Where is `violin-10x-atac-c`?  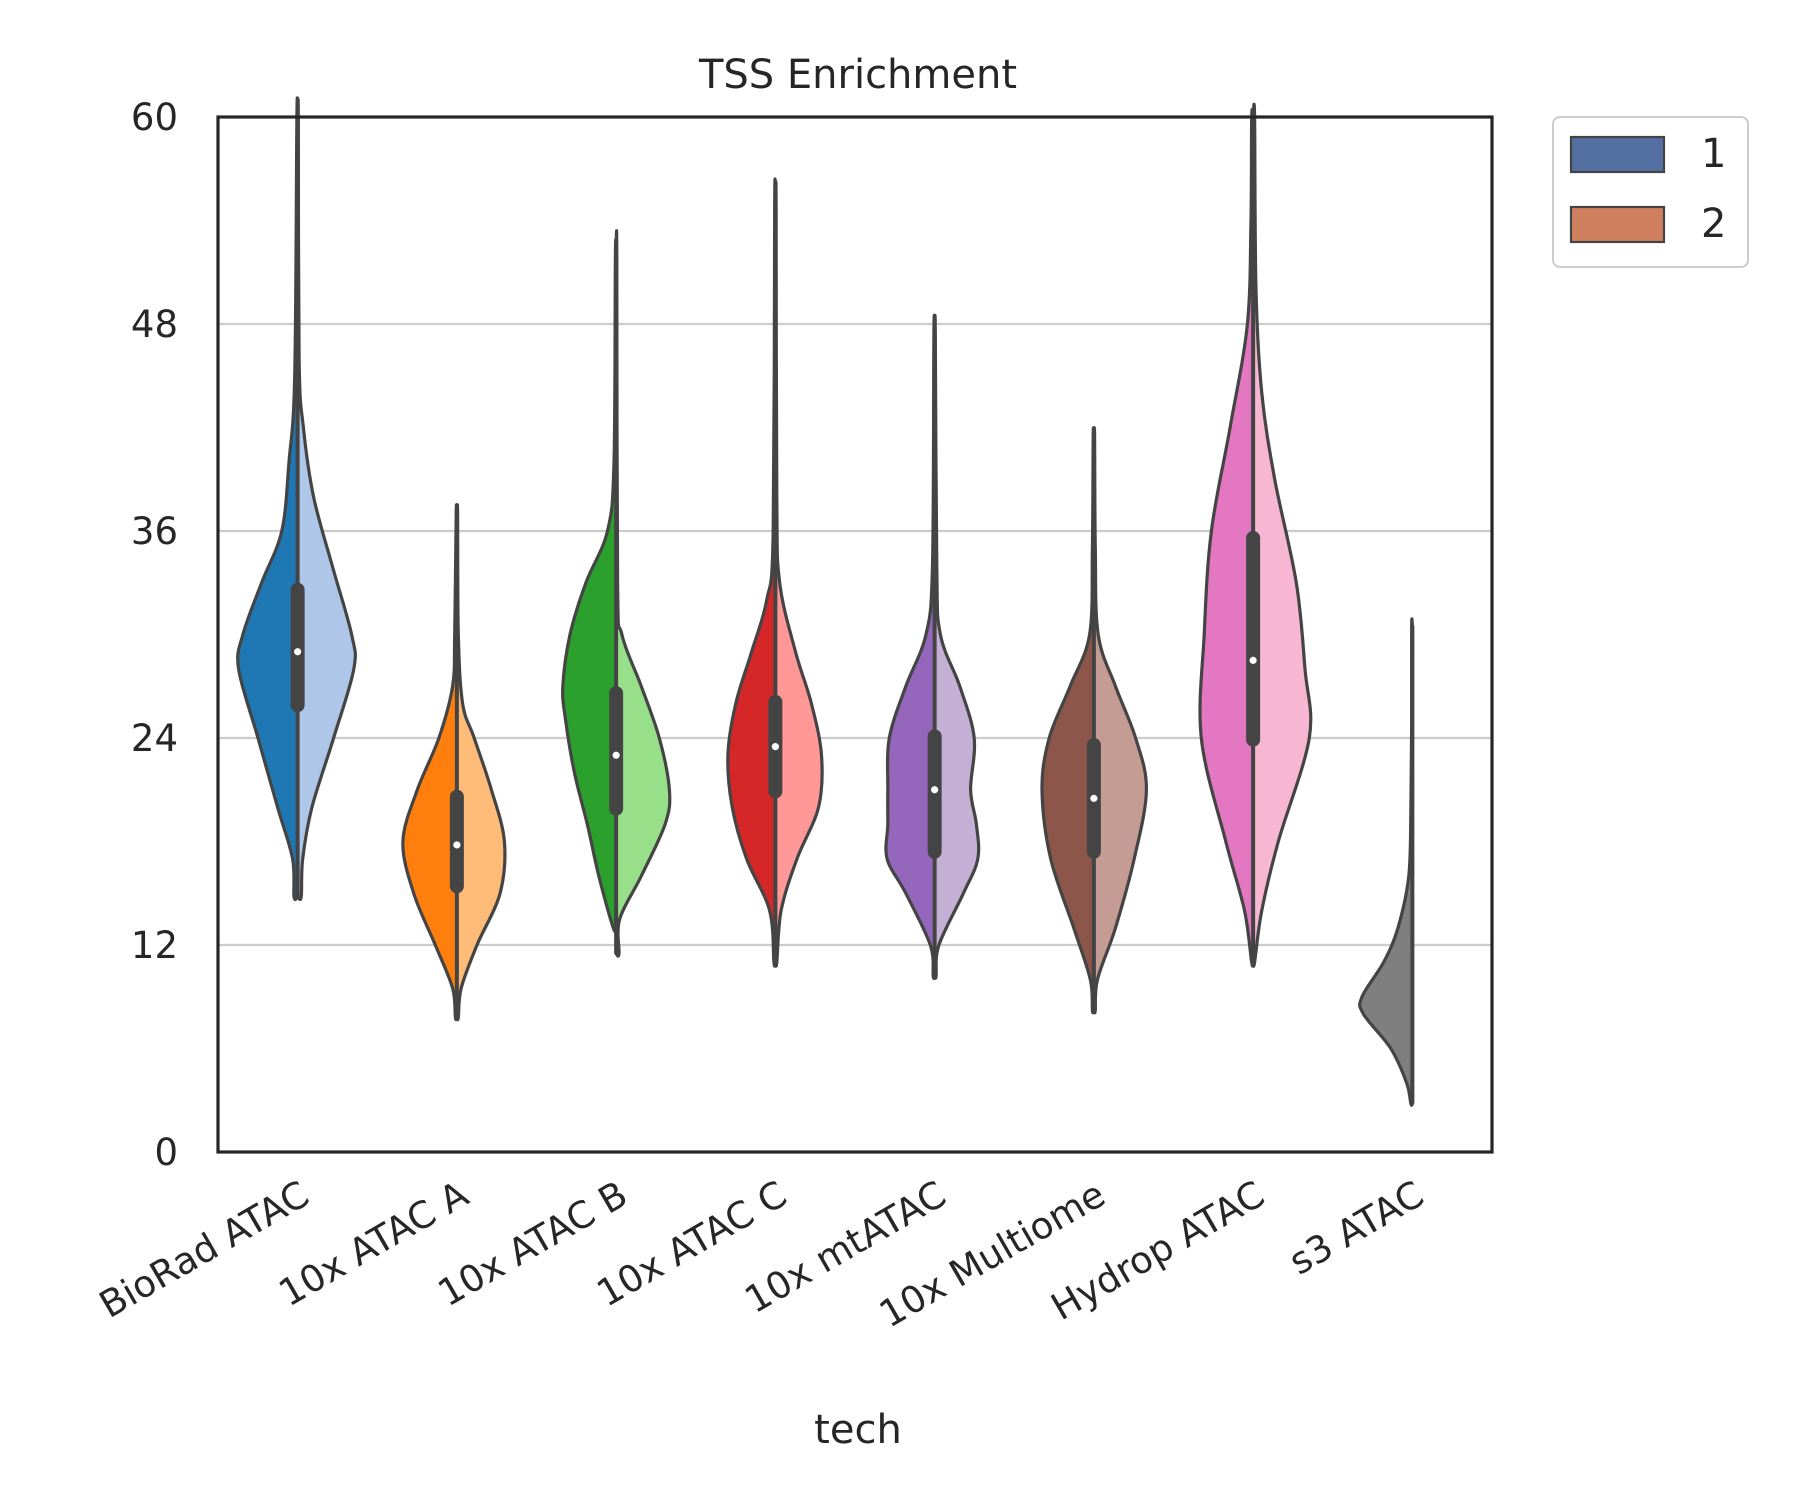 violin-10x-atac-c is located at coordinates (775, 572).